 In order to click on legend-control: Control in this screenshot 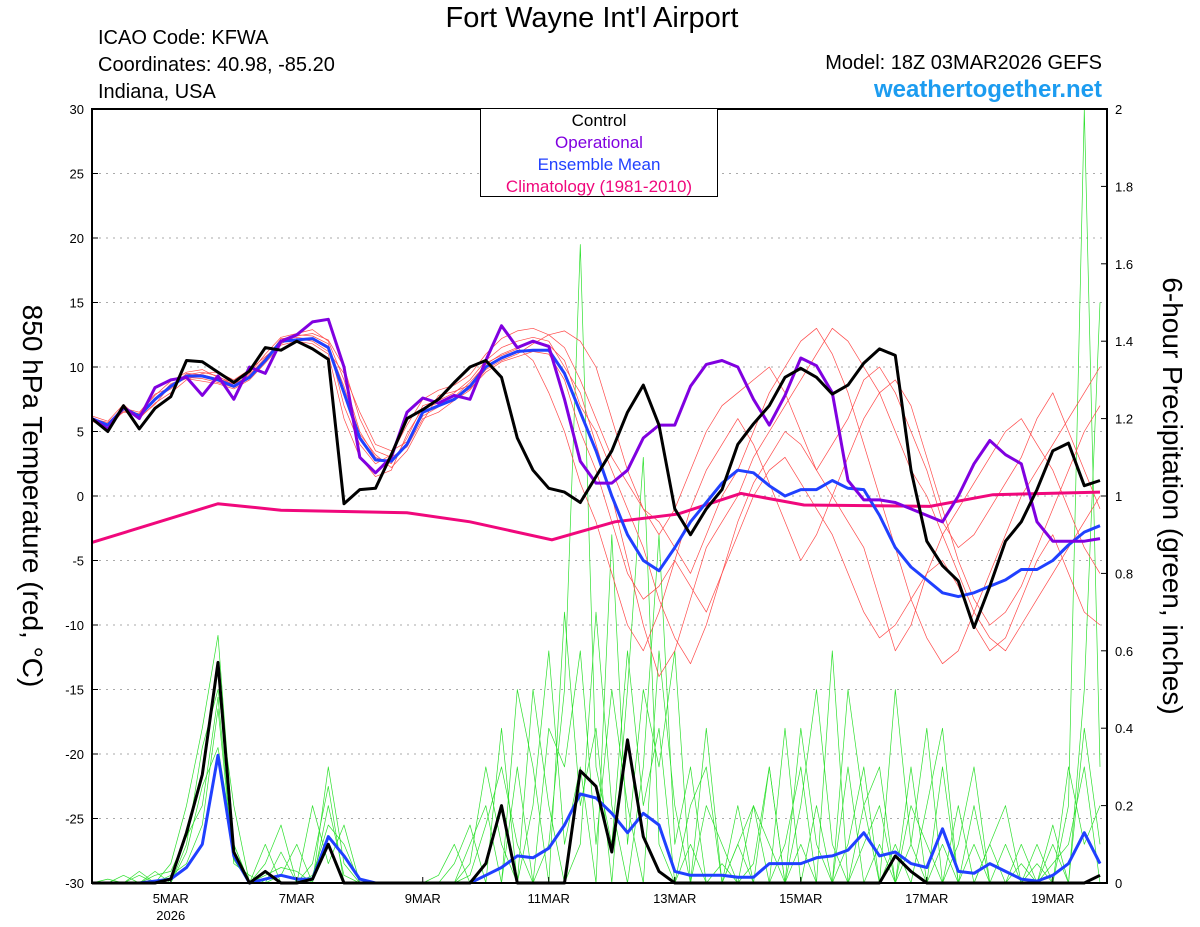, I will do `click(599, 120)`.